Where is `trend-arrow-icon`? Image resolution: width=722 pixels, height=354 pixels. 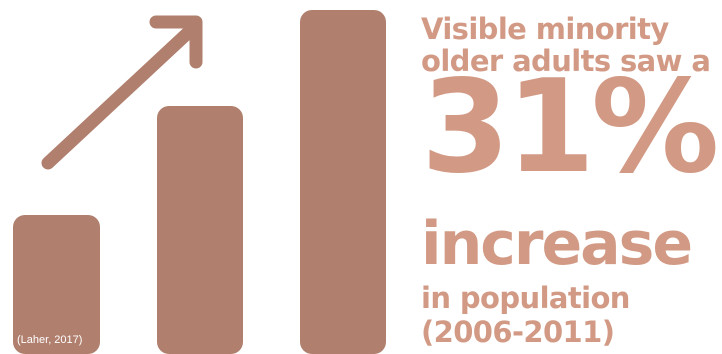 trend-arrow-icon is located at coordinates (122, 92).